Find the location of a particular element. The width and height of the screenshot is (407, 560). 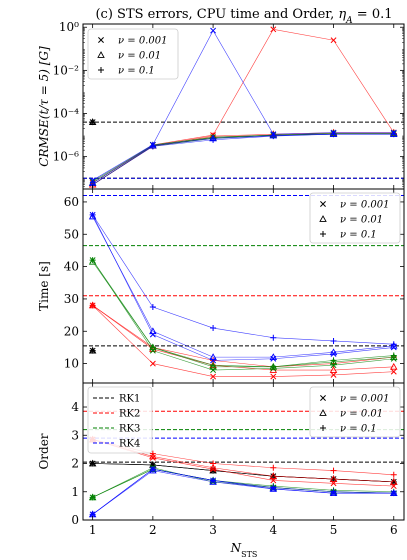

time-series-rk3-nu-0.01-point-3 is located at coordinates (213, 366).